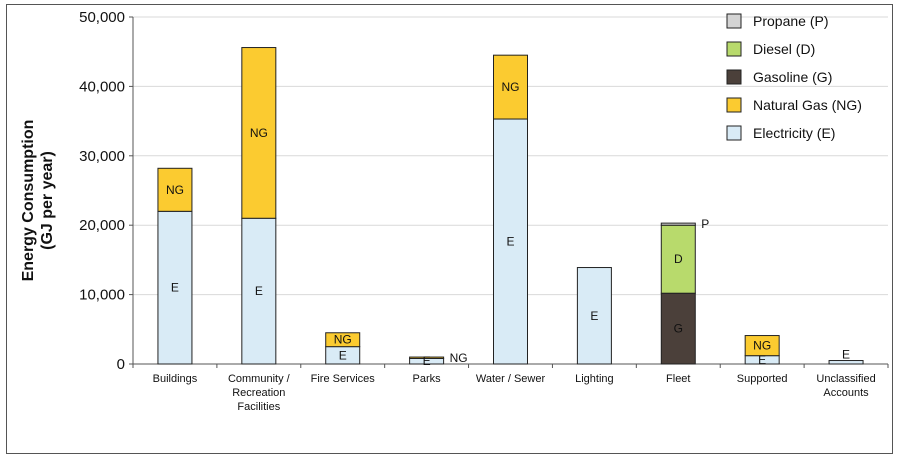 The height and width of the screenshot is (459, 901). Describe the element at coordinates (678, 379) in the screenshot. I see `x-category-label: Fleet` at that location.